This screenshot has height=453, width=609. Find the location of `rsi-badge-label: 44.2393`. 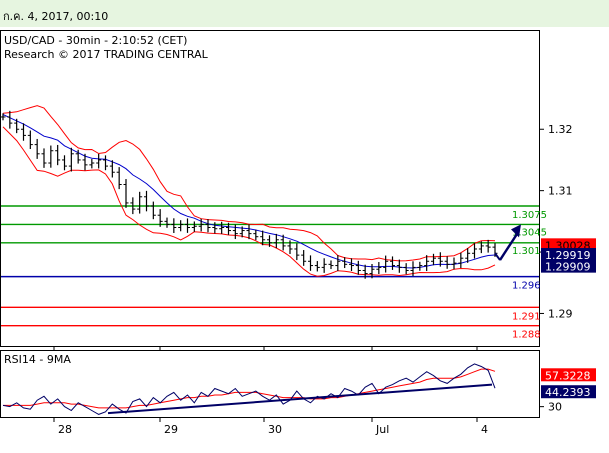

rsi-badge-label: 44.2393 is located at coordinates (568, 392).